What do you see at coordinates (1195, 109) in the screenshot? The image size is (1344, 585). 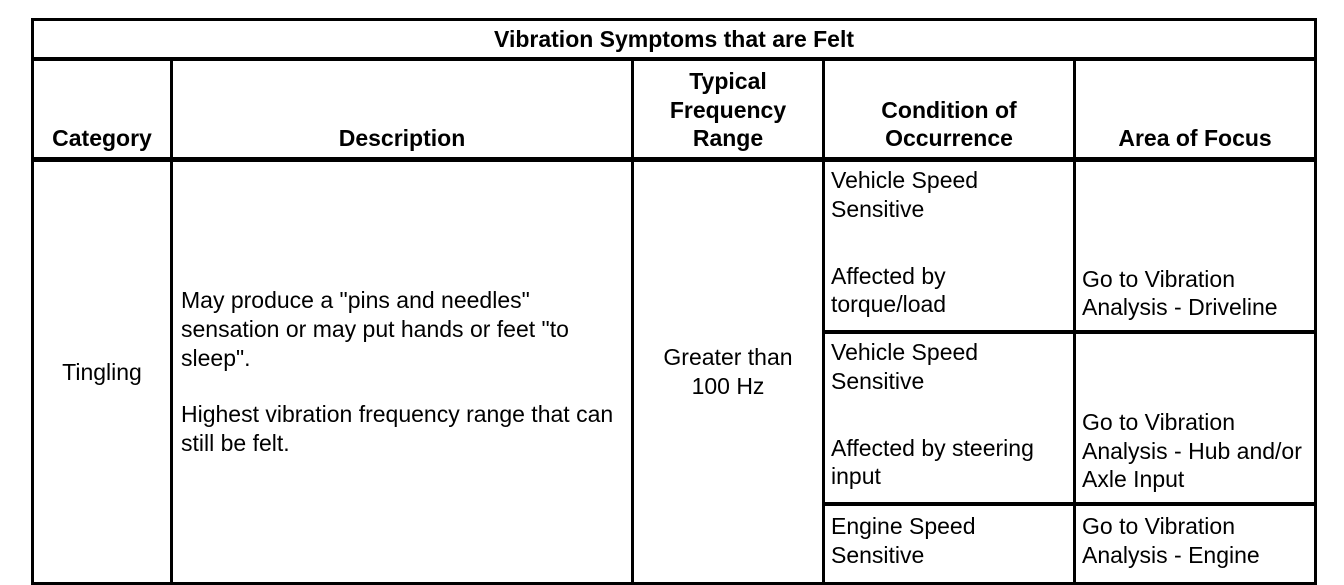 I see `header-focus: Area of Focus` at bounding box center [1195, 109].